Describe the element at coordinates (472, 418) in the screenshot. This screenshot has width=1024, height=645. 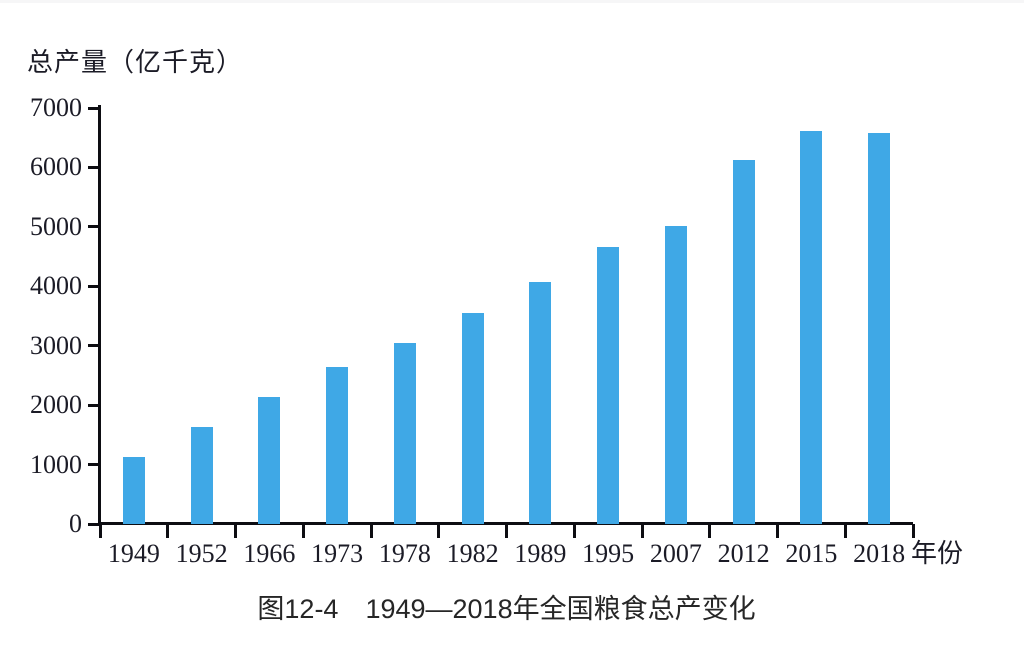
I see `bar-1982` at that location.